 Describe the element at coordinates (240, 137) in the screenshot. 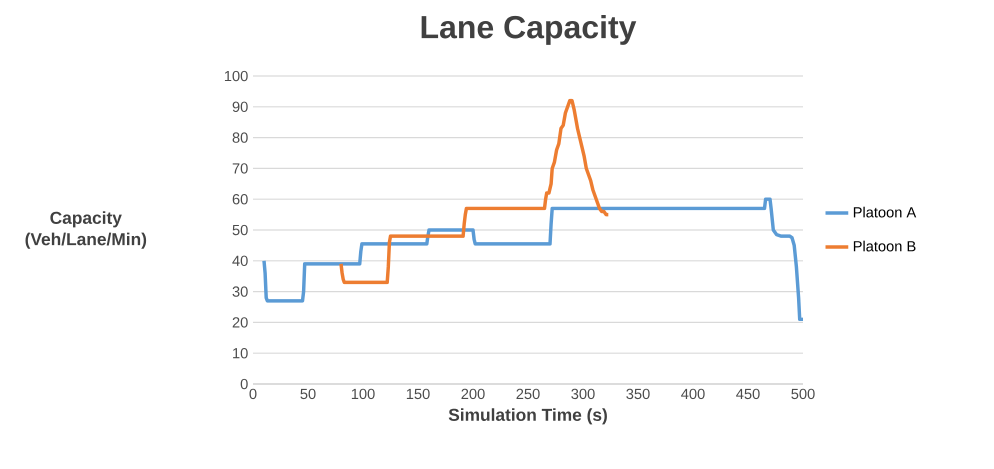

I see `y-tick-label: 80` at that location.